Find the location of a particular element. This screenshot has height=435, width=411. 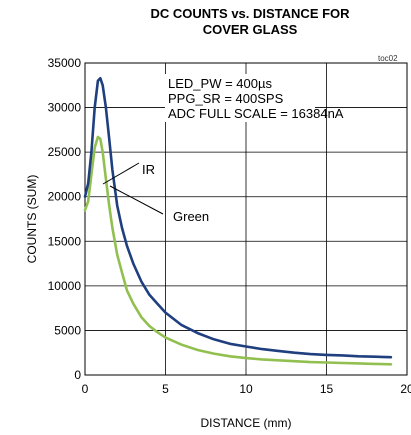

series-label-green-leader is located at coordinates (136, 200).